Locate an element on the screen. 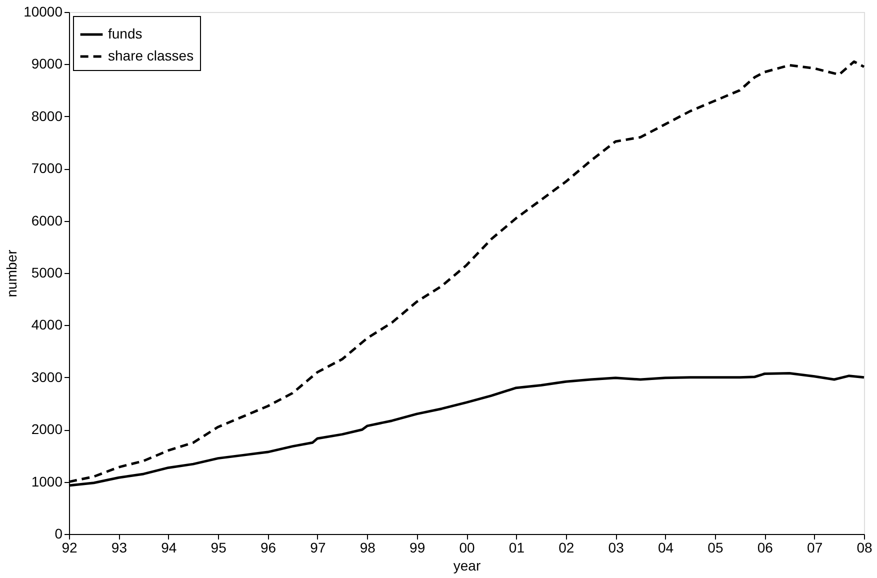  x-tick-label: 06 is located at coordinates (765, 548).